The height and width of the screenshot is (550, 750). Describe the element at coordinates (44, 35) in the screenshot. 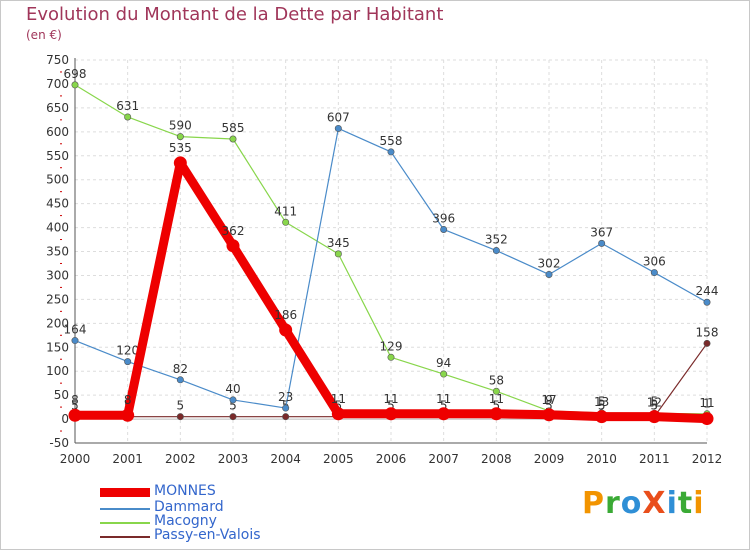

I see `chart-subtitle: (en €)` at that location.